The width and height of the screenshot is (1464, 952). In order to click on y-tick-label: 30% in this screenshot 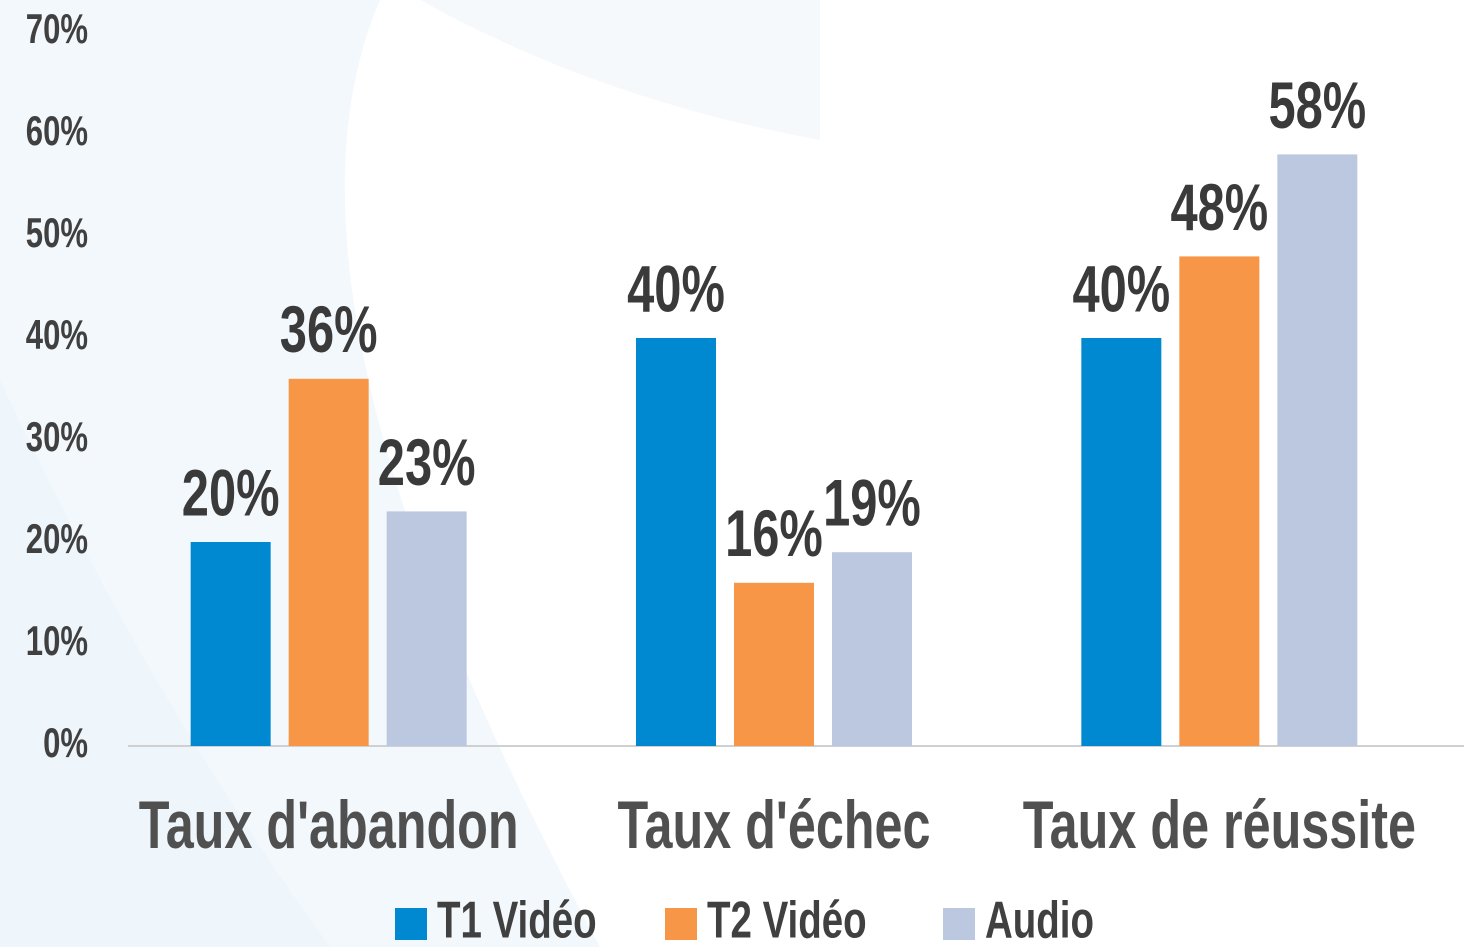, I will do `click(57, 437)`.